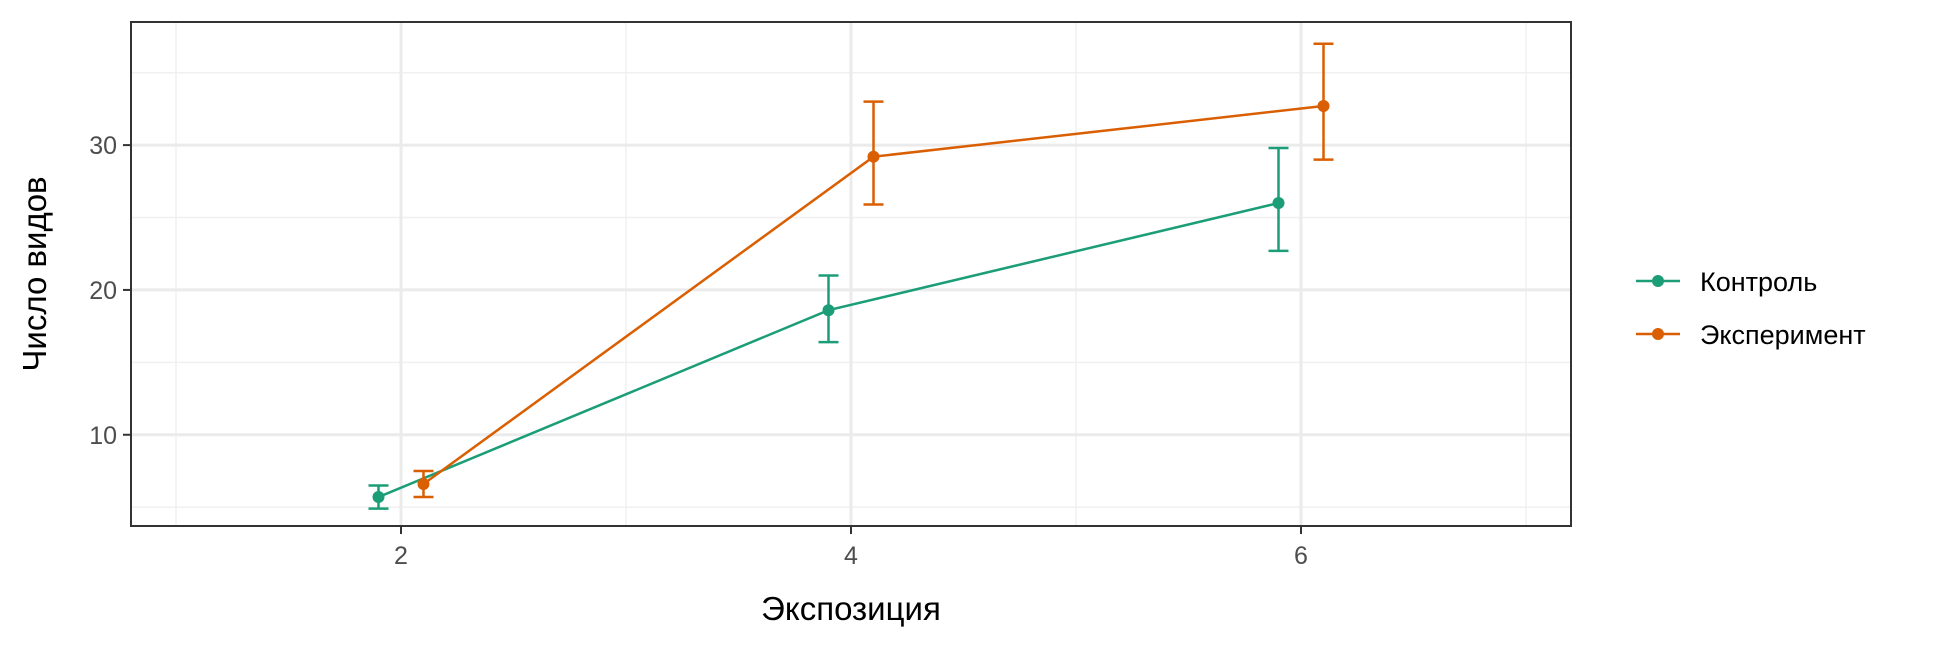 This screenshot has width=1944, height=648. Describe the element at coordinates (34, 273) in the screenshot. I see `y-axis-title: Число видов` at that location.